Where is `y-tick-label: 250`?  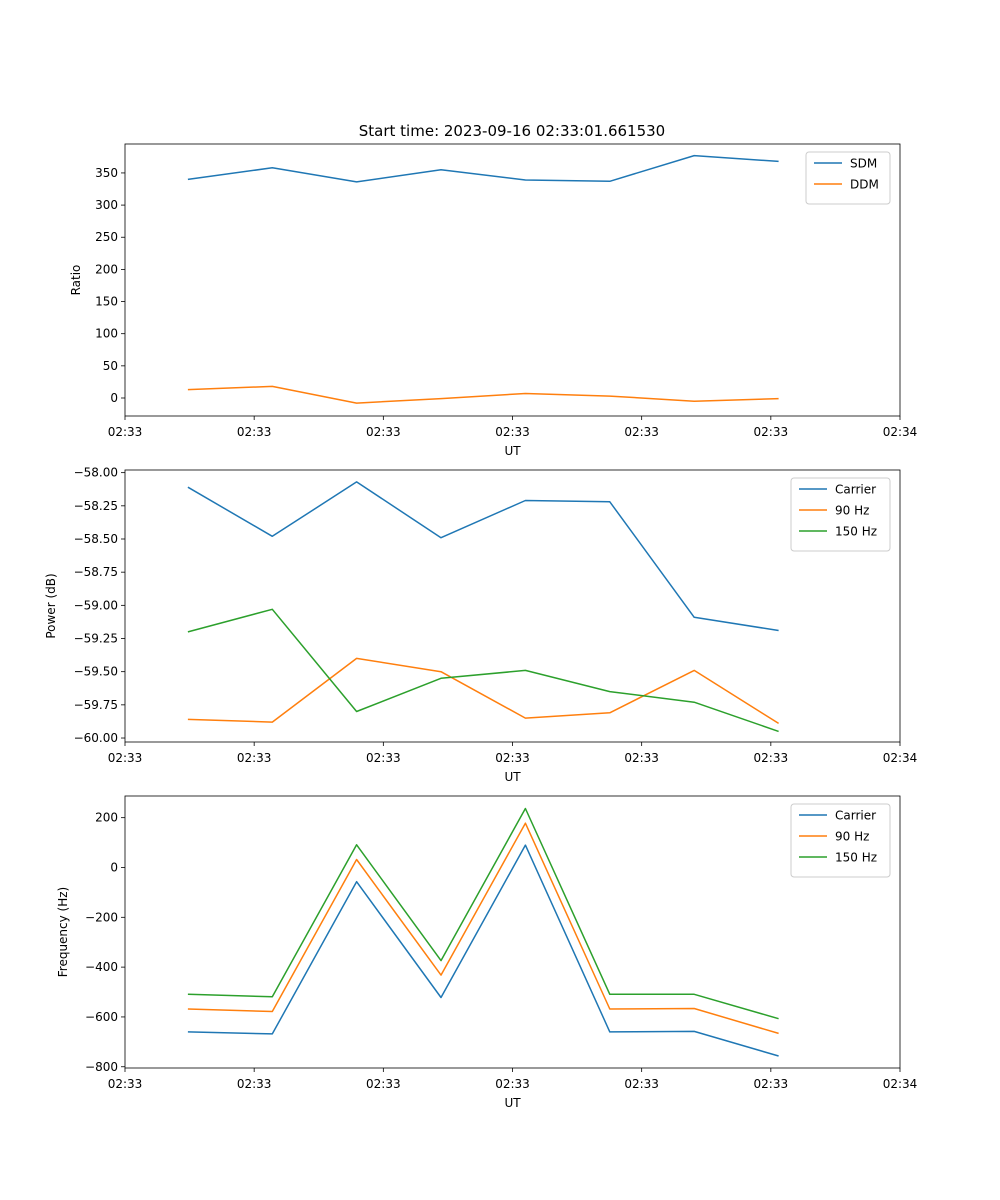 y-tick-label: 250 is located at coordinates (106, 237).